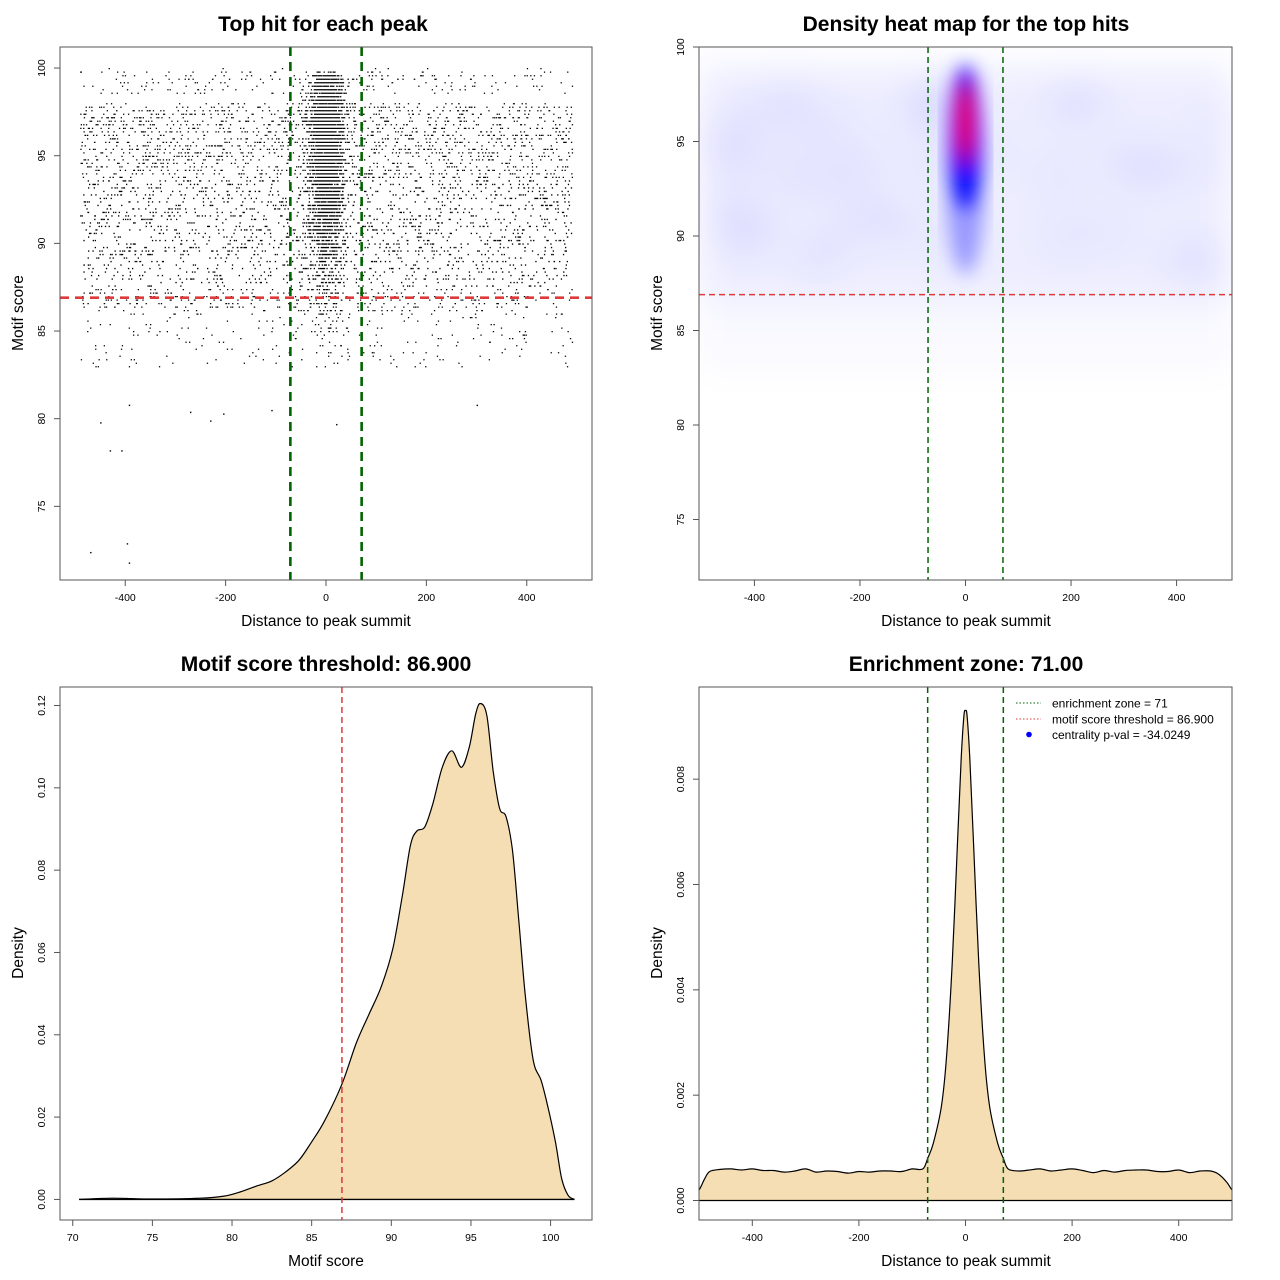 The width and height of the screenshot is (1280, 1280). What do you see at coordinates (681, 884) in the screenshot?
I see `y-tick-label: 0.006` at bounding box center [681, 884].